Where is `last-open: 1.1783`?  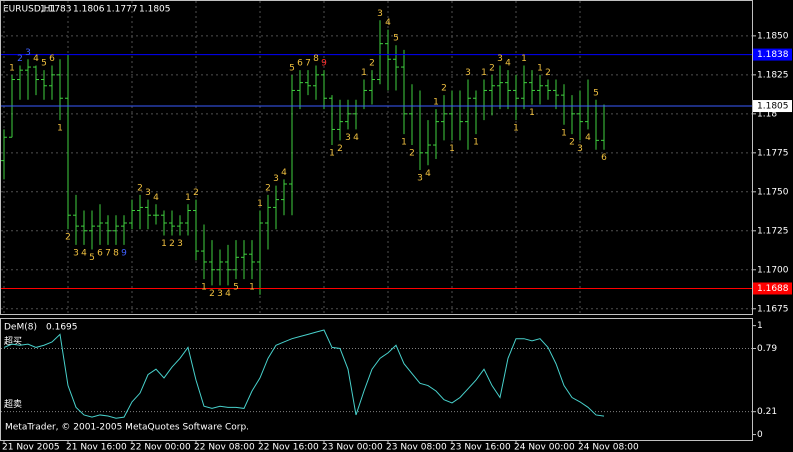
last-open: 1.1783 is located at coordinates (56, 10).